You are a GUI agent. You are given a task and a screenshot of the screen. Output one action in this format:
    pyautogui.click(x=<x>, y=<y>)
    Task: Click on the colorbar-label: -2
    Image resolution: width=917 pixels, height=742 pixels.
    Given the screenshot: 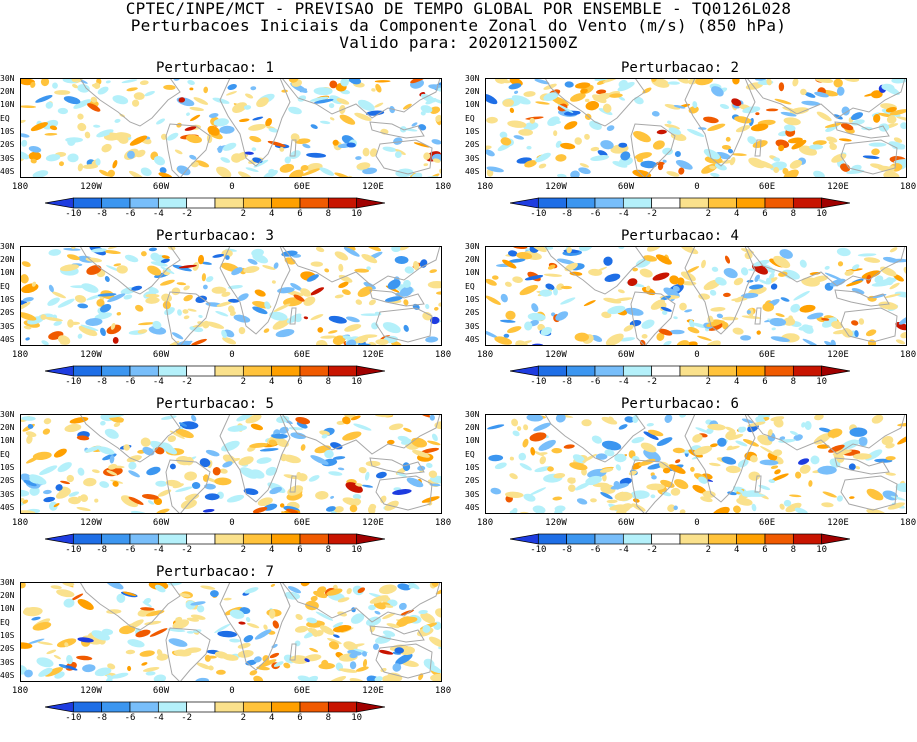 What is the action you would take?
    pyautogui.click(x=652, y=214)
    